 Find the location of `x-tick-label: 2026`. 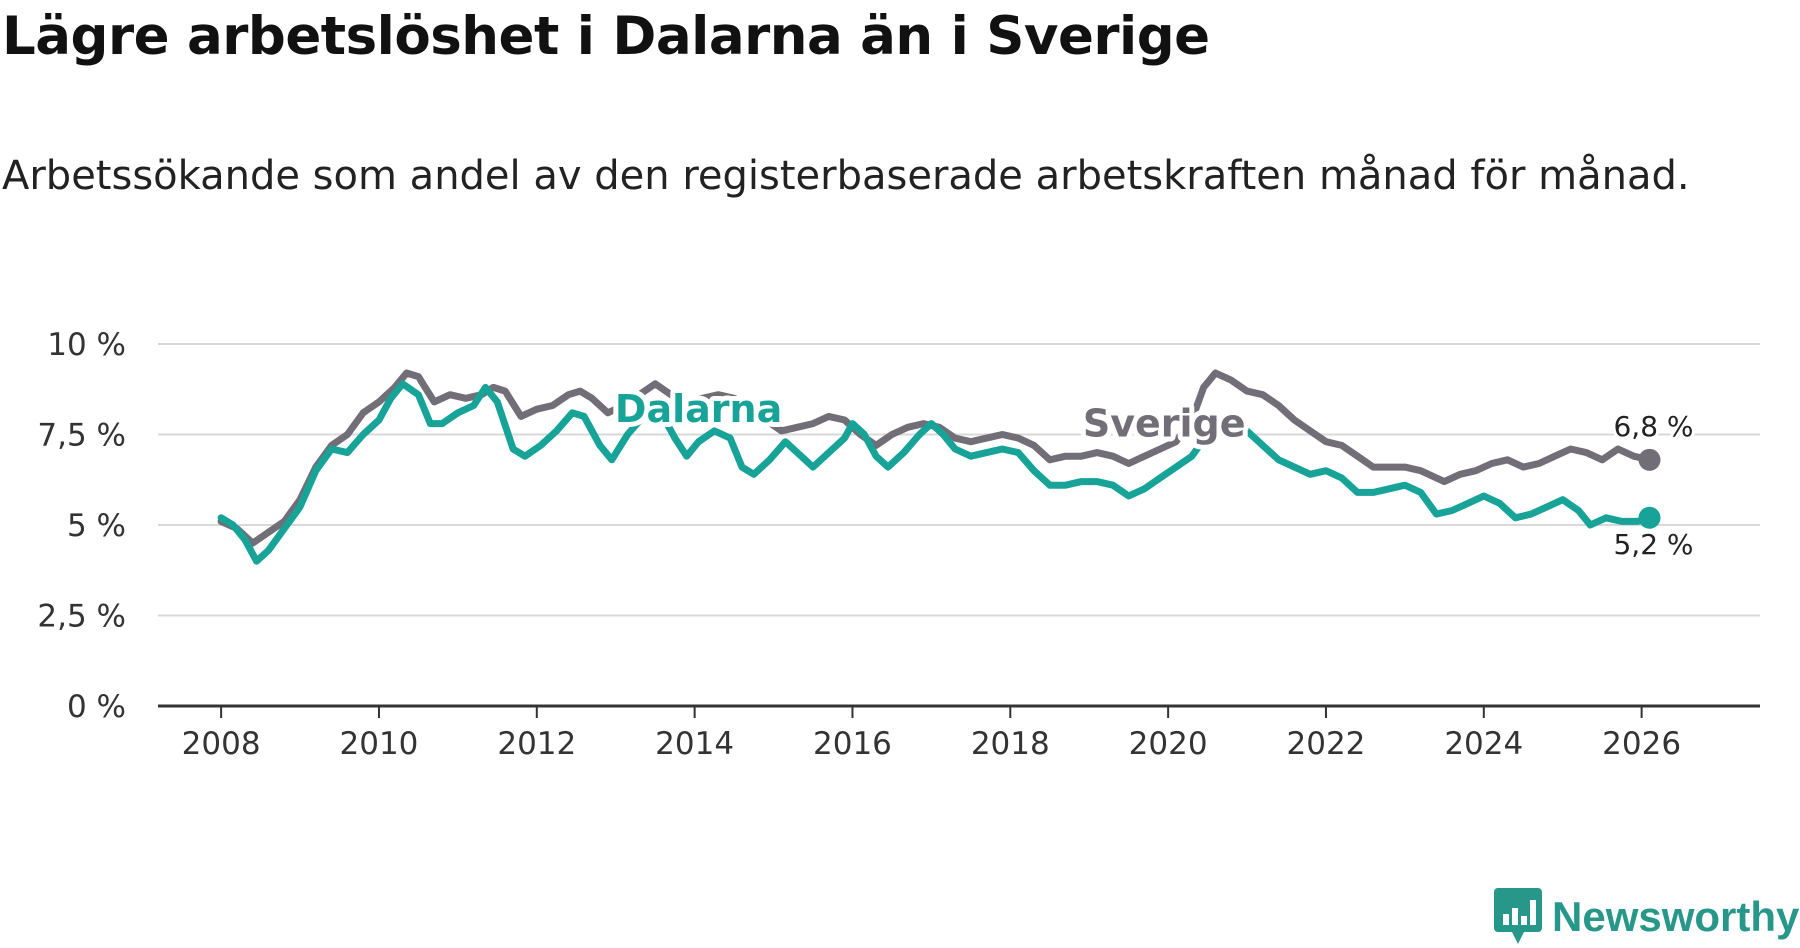

x-tick-label: 2026 is located at coordinates (1641, 744).